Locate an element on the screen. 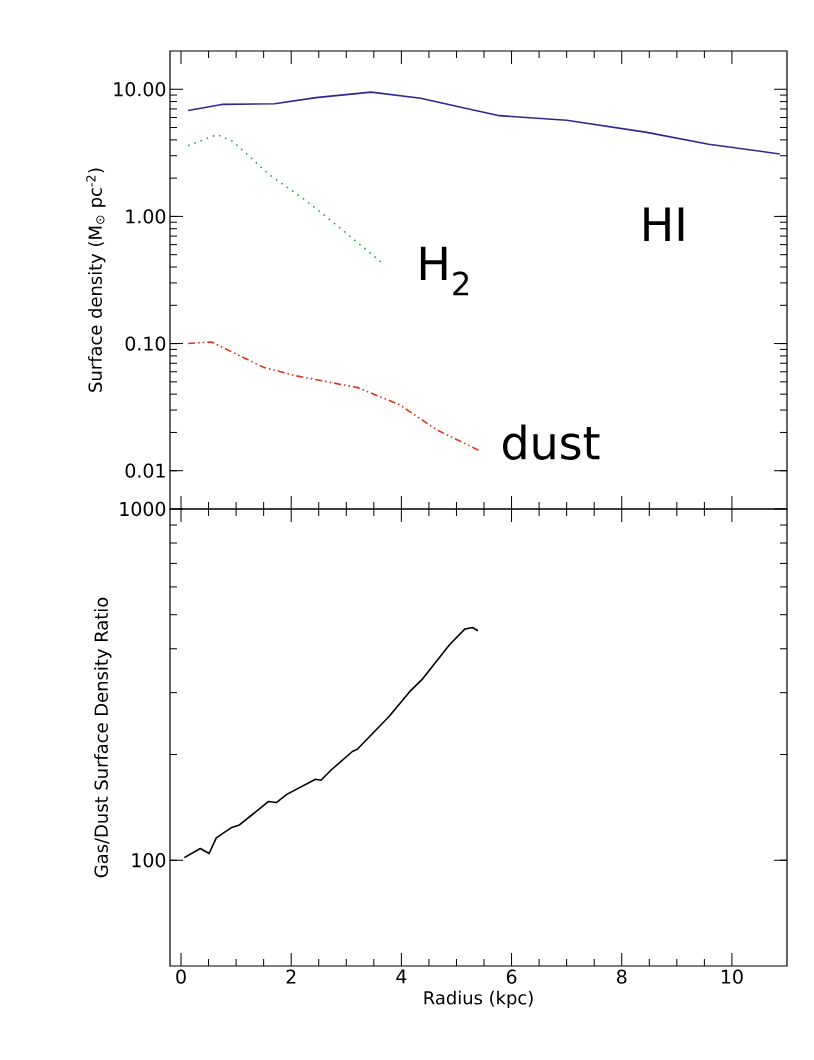 The image size is (814, 1060). y-tick-label: 0.10 is located at coordinates (145, 343).